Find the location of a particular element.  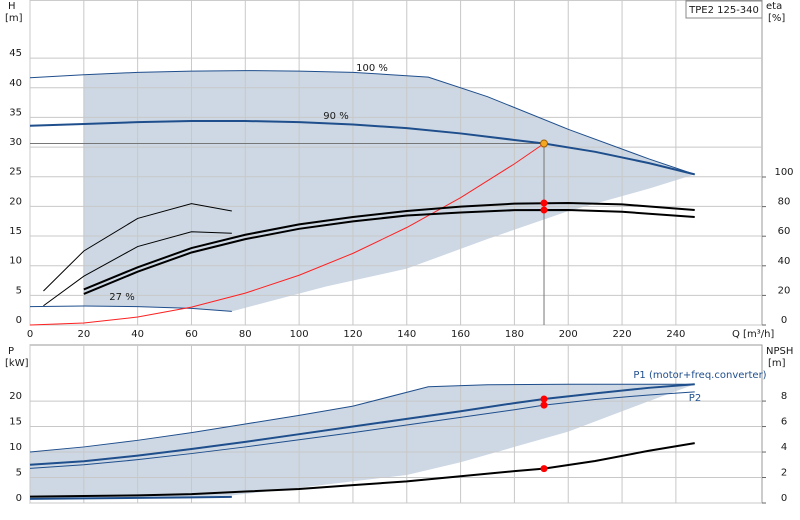

x-tick-label: 20 is located at coordinates (83, 334).